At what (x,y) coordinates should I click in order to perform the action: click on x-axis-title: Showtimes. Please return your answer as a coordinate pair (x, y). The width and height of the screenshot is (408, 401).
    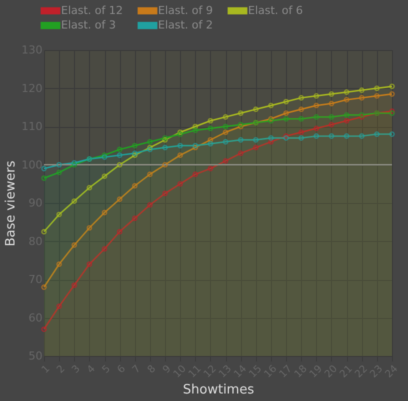
    Looking at the image, I should click on (218, 390).